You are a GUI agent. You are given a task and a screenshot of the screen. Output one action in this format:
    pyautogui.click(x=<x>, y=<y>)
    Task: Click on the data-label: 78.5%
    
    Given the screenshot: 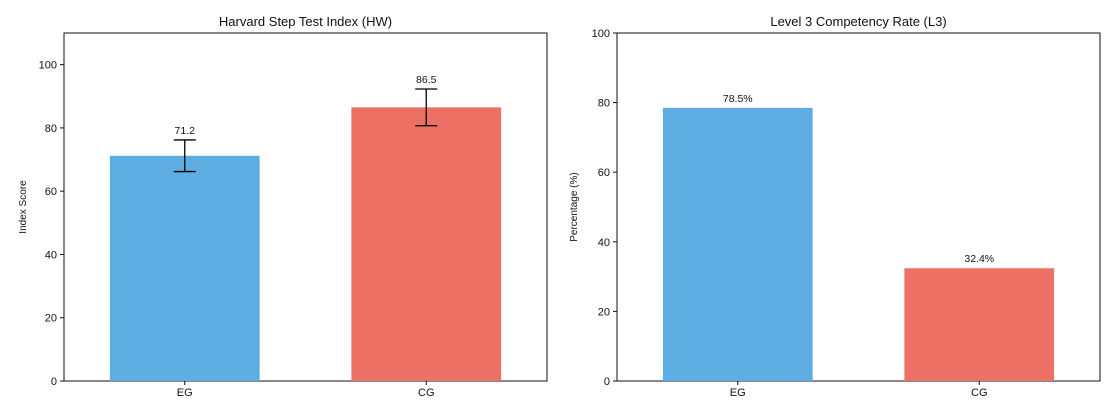 What is the action you would take?
    pyautogui.click(x=738, y=99)
    